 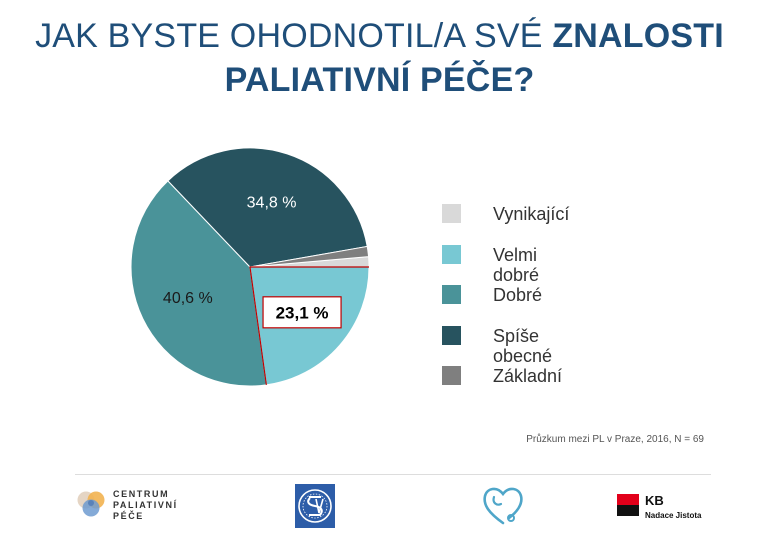 I want to click on legend-label: Spíše obecné, so click(x=523, y=345).